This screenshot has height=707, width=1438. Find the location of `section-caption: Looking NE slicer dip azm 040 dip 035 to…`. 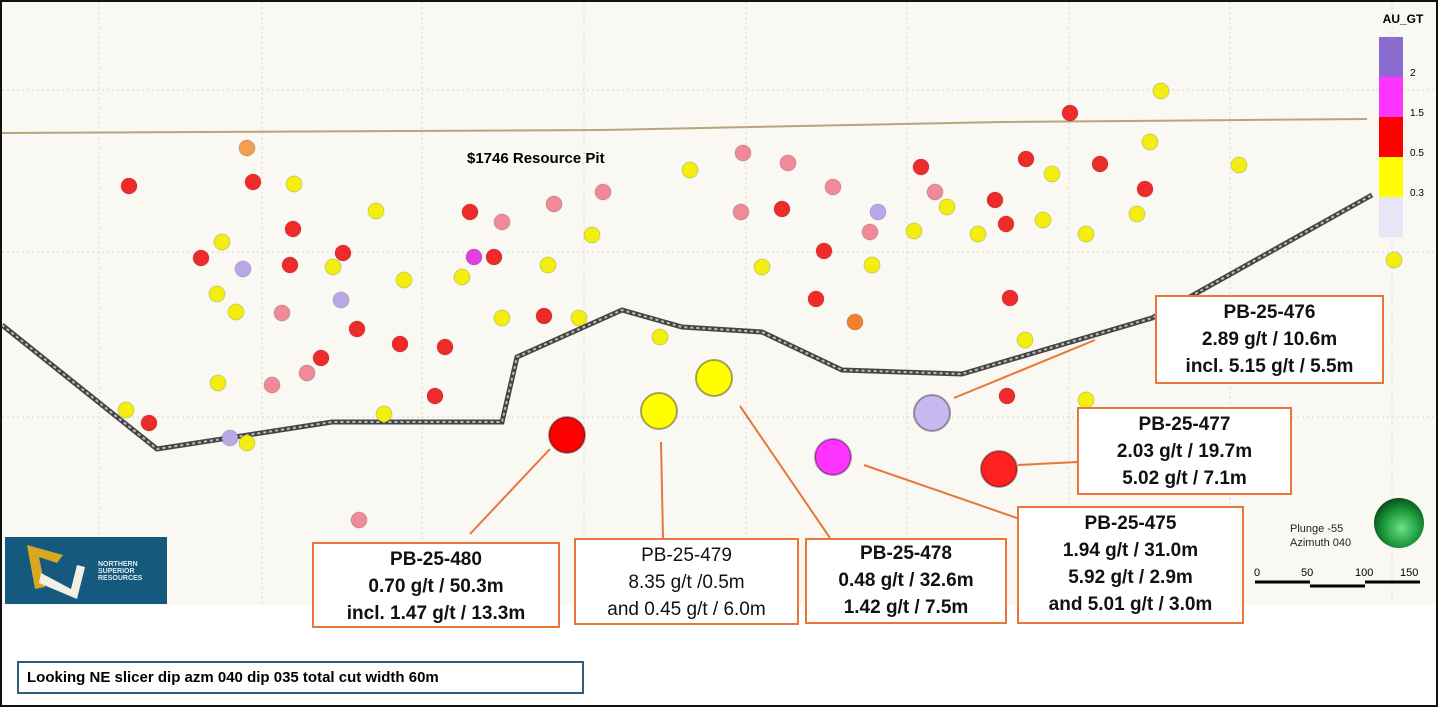

section-caption: Looking NE slicer dip azm 040 dip 035 to… is located at coordinates (300, 677).